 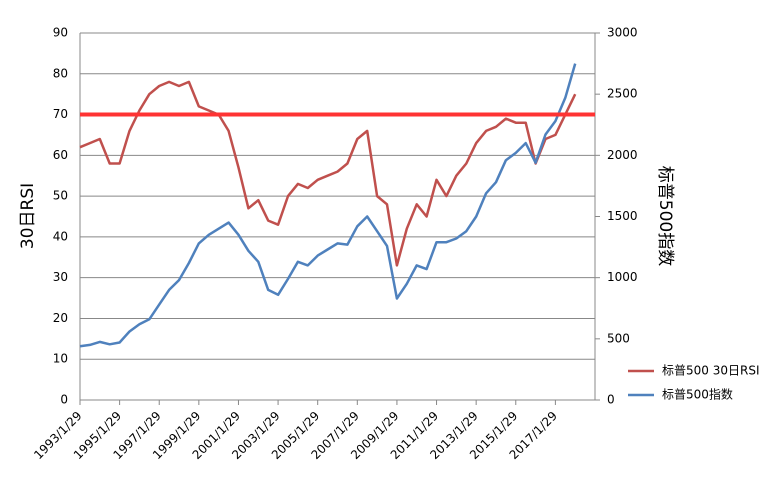 I want to click on y2-tick-label: 1000, so click(x=622, y=277).